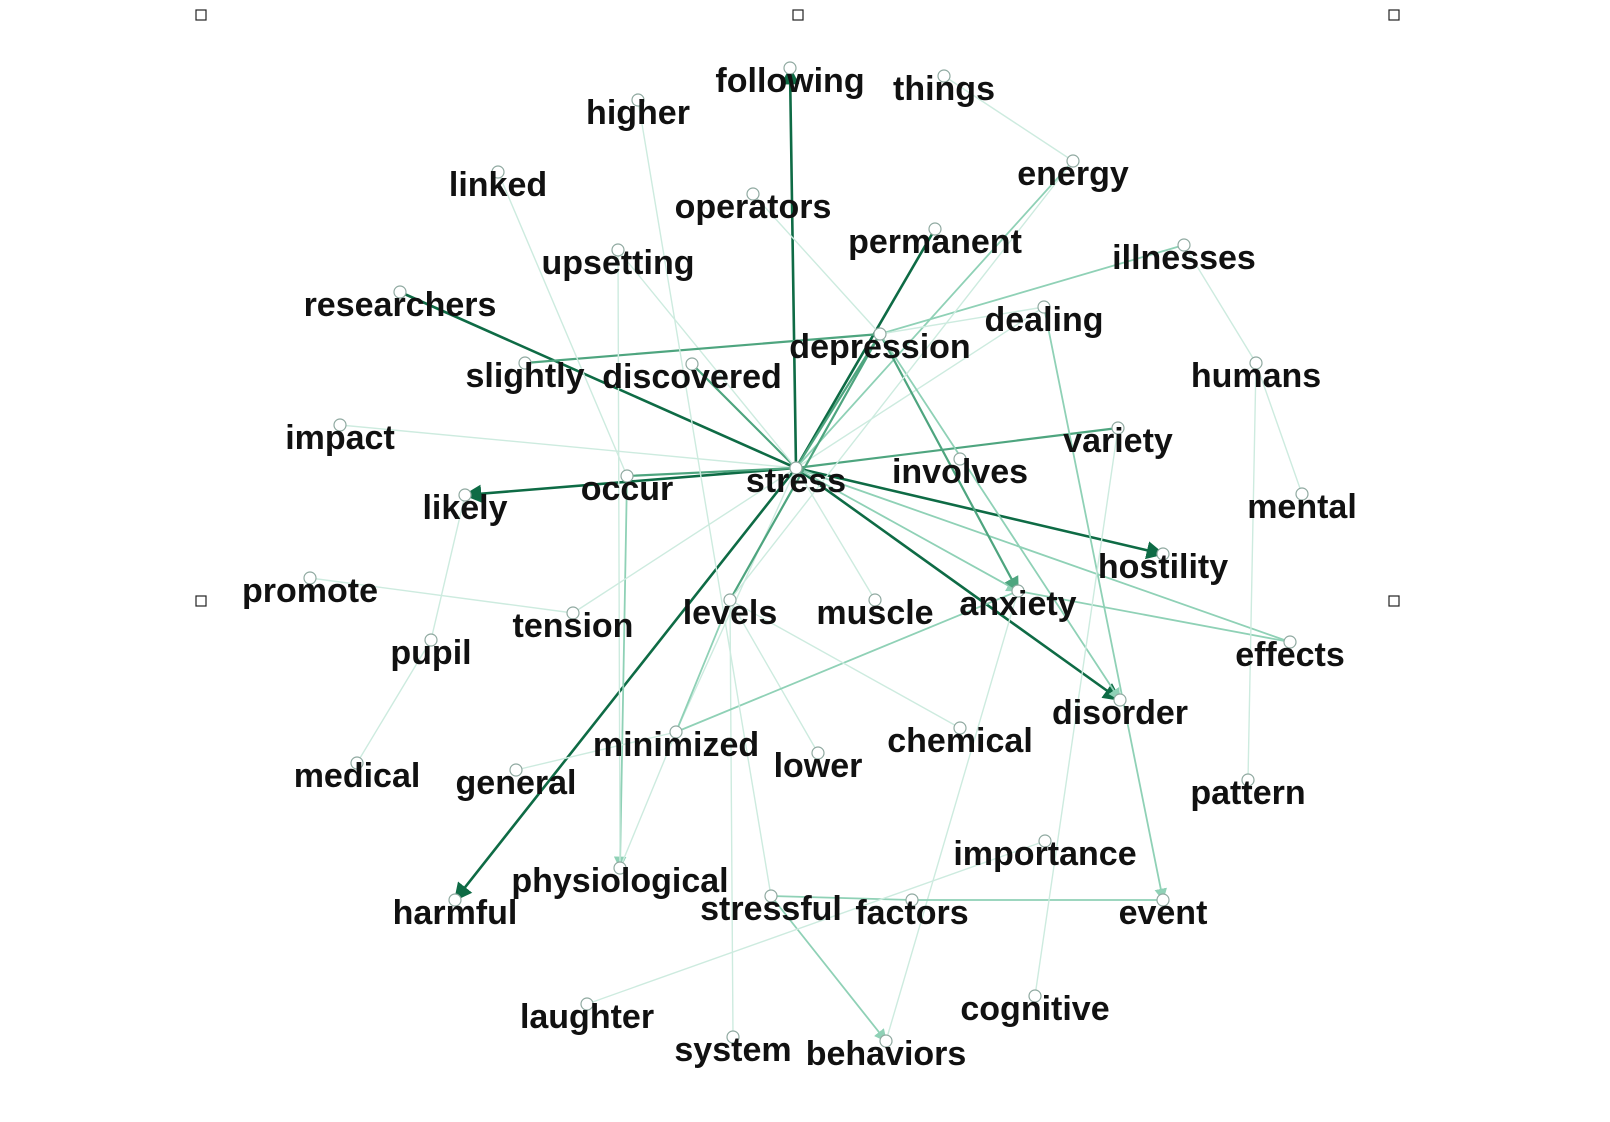  What do you see at coordinates (587, 1017) in the screenshot?
I see `node-label-laughter: laughter` at bounding box center [587, 1017].